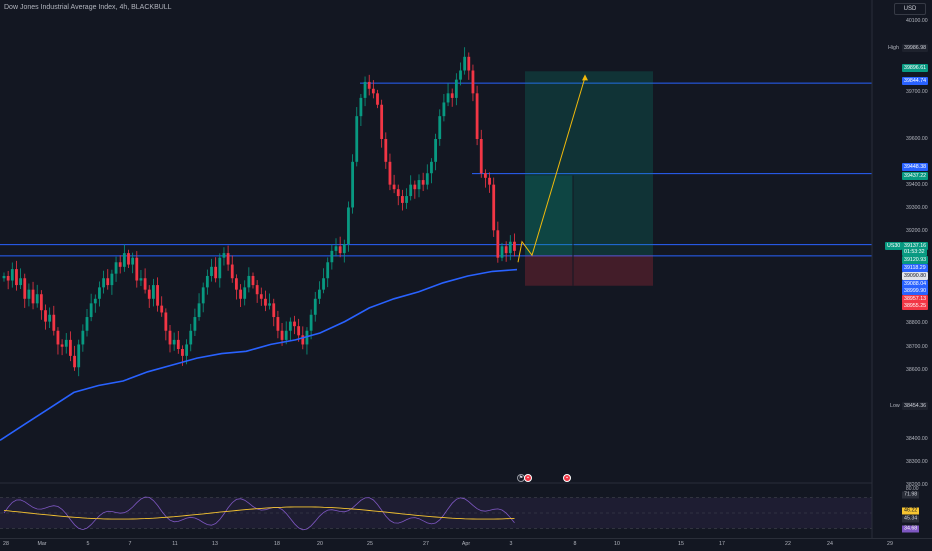 This screenshot has height=551, width=932. What do you see at coordinates (830, 544) in the screenshot?
I see `time-tick-label: 24` at bounding box center [830, 544].